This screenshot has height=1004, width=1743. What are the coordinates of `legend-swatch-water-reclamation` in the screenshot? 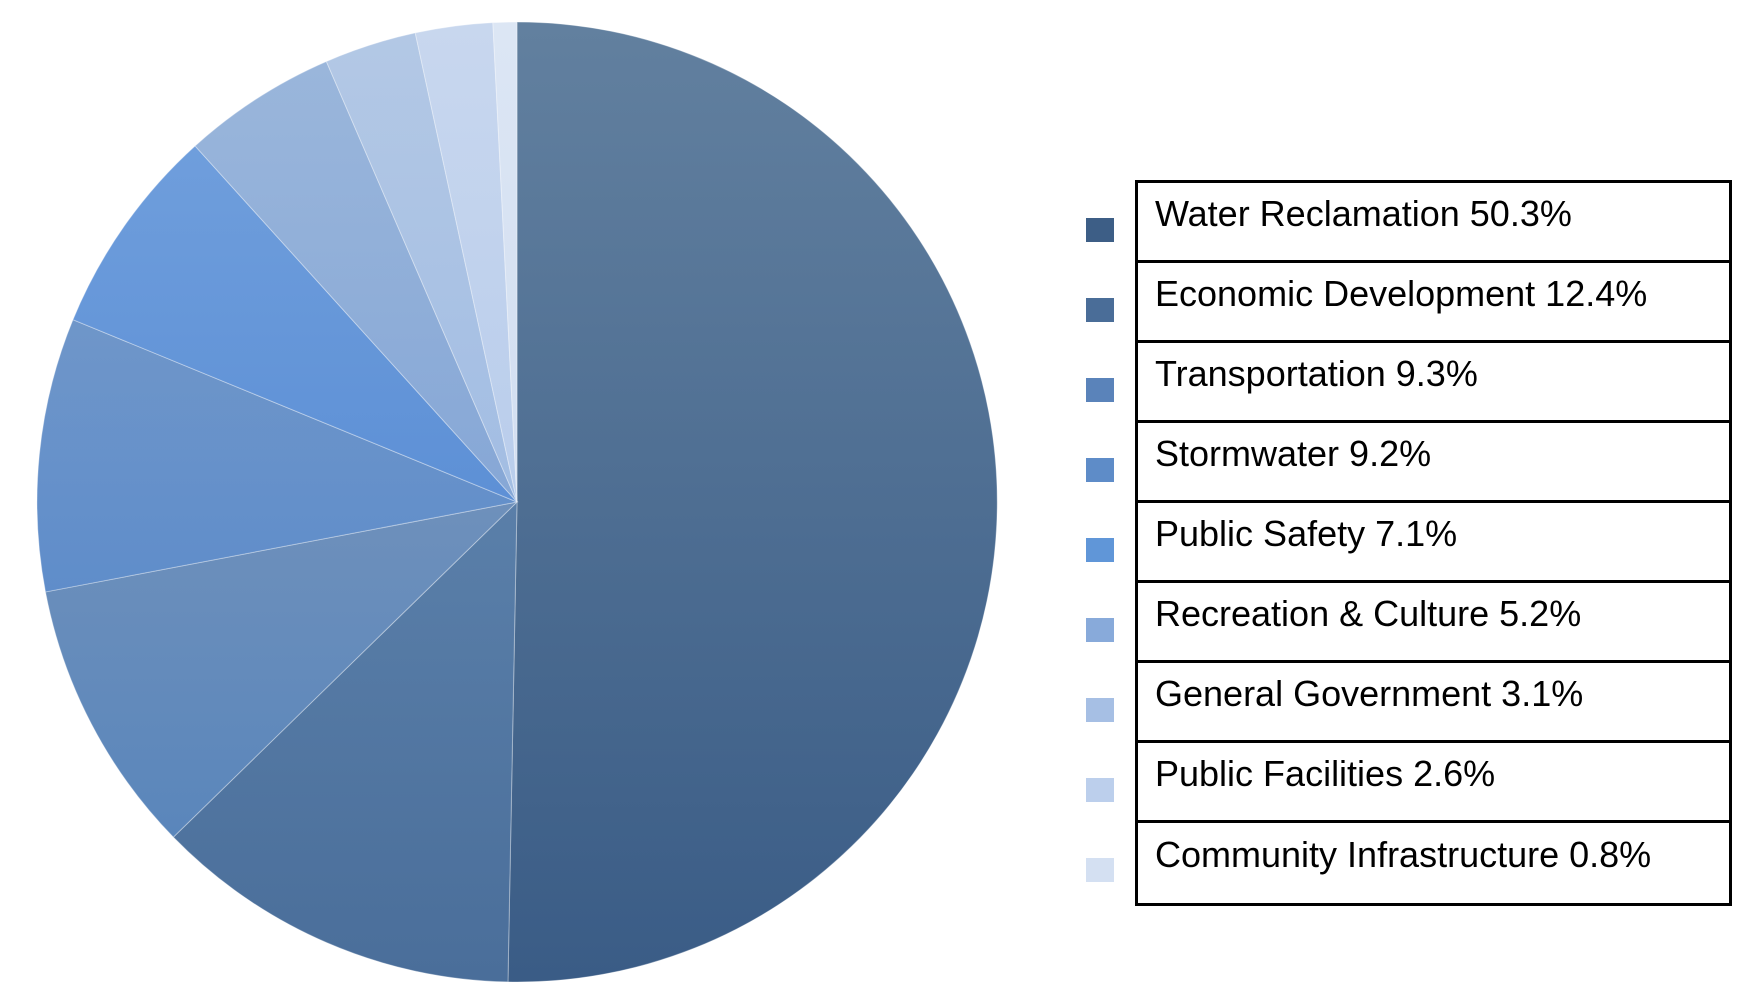 It's located at (1100, 230).